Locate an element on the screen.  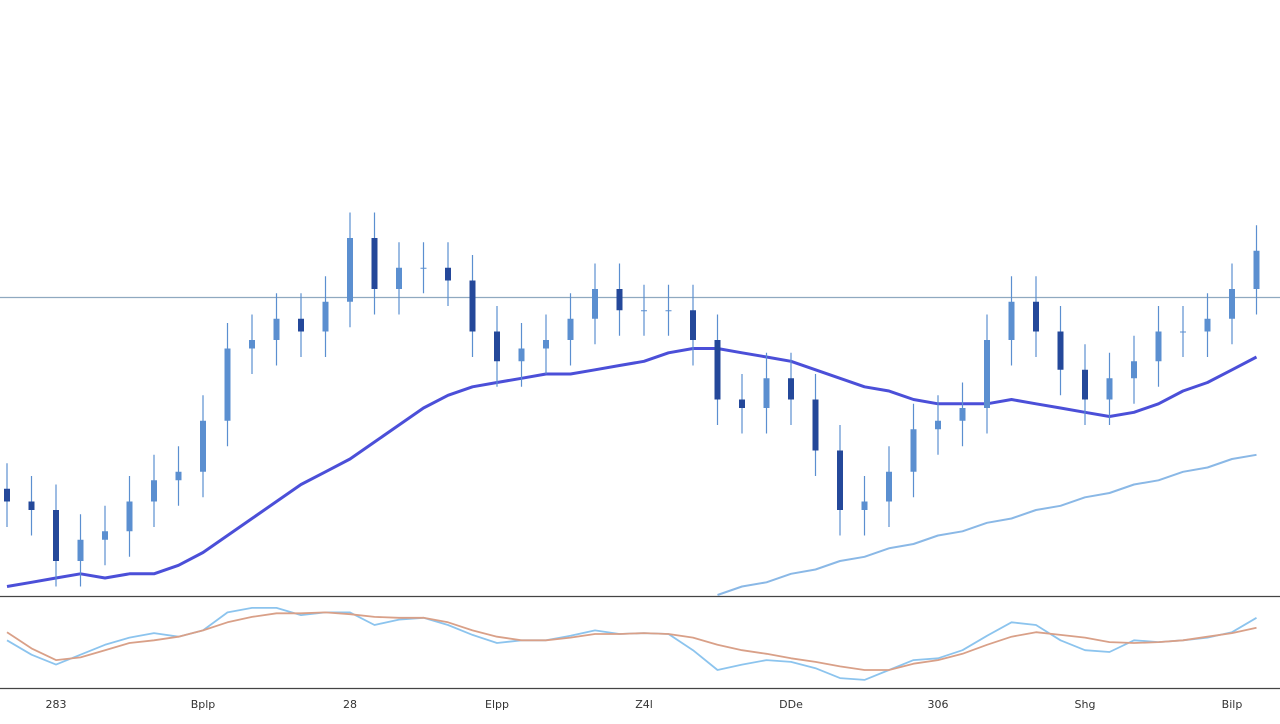
x-tick-label: Bplp is located at coordinates (203, 704).